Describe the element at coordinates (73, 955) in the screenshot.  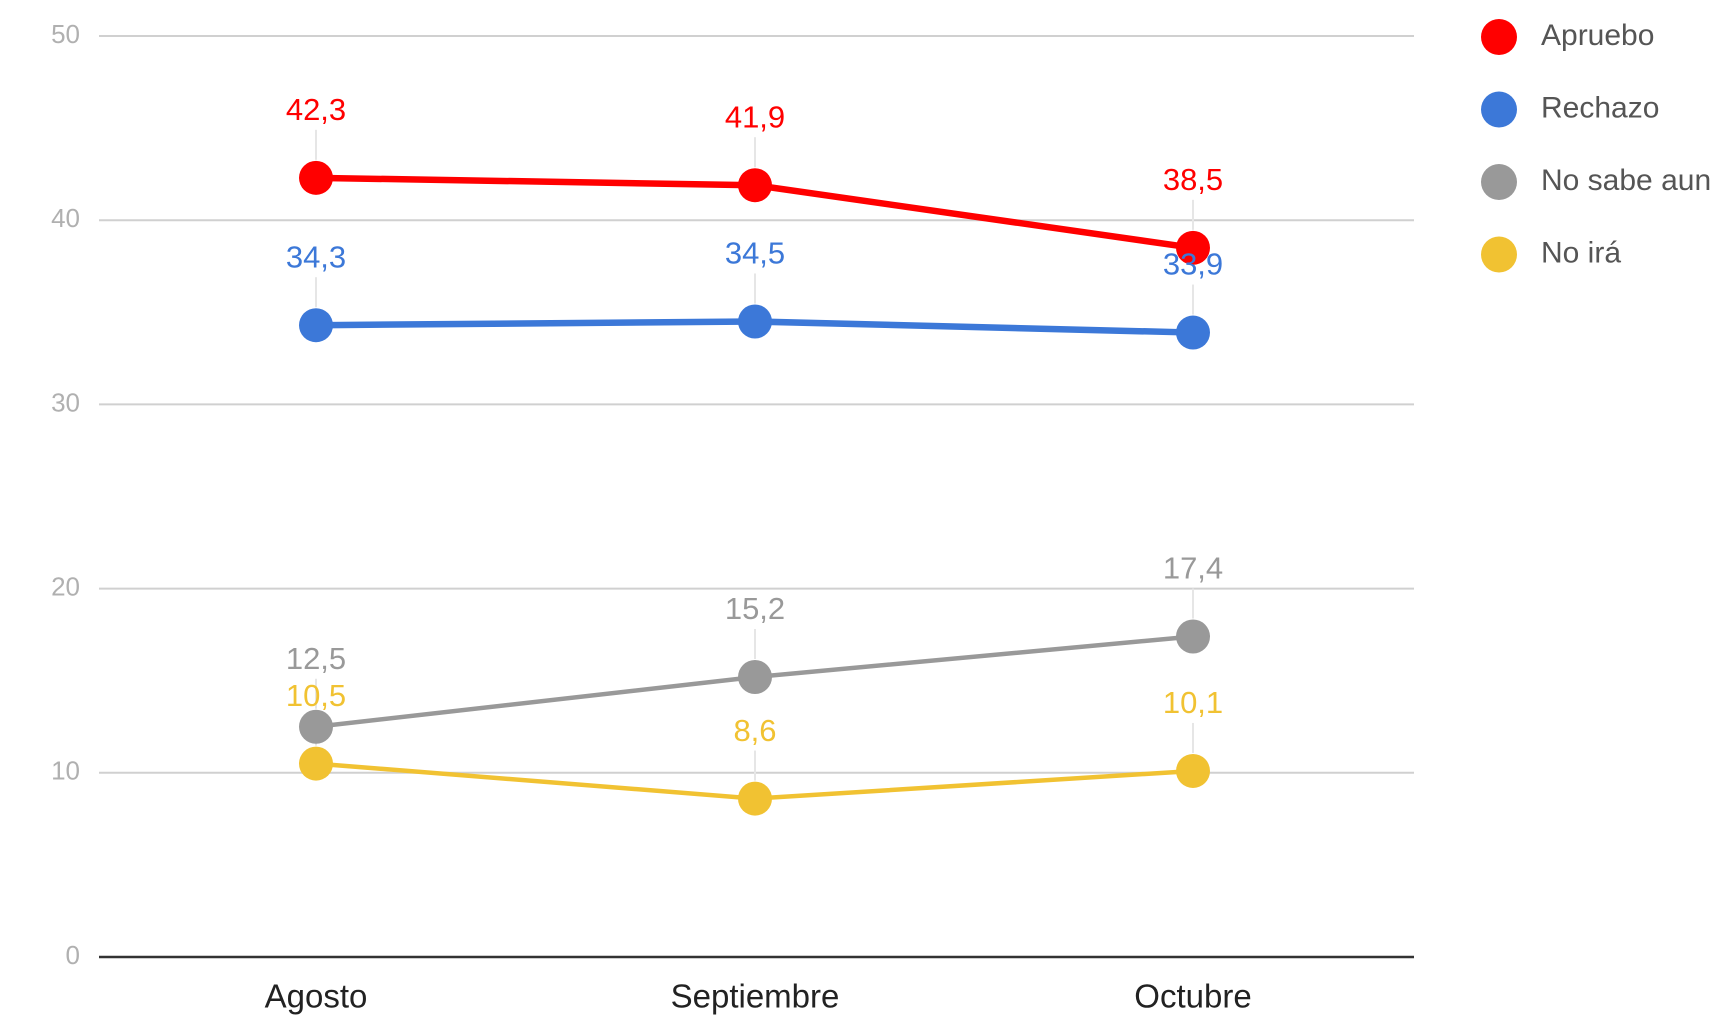
I see `y-tick-label: 0` at that location.